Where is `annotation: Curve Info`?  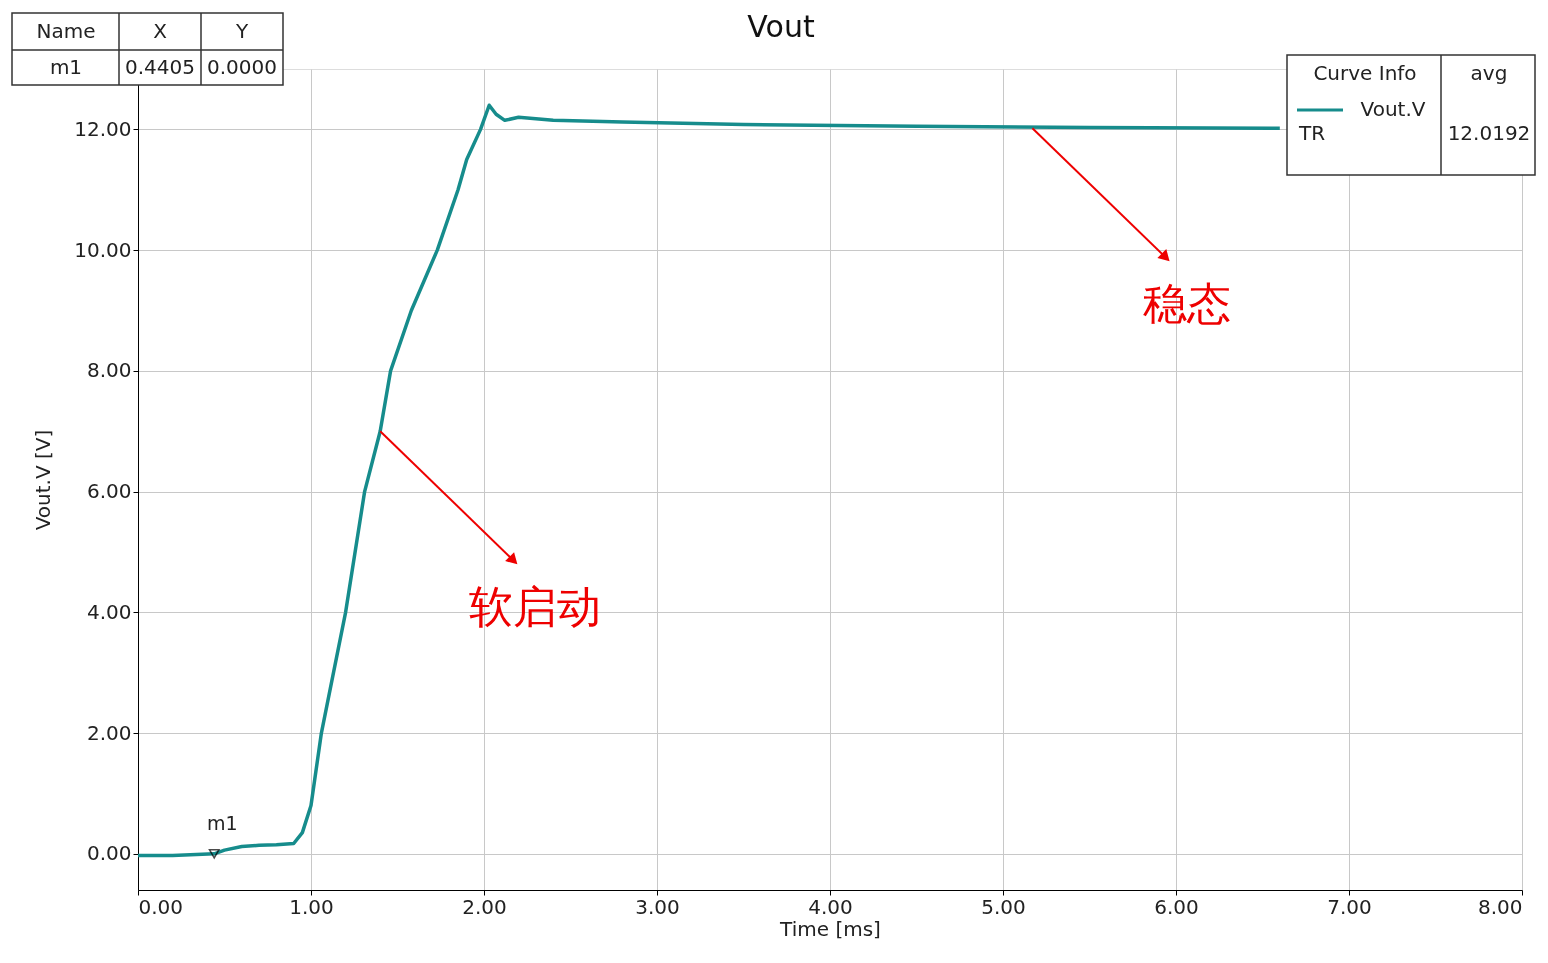
annotation: Curve Info is located at coordinates (1365, 73).